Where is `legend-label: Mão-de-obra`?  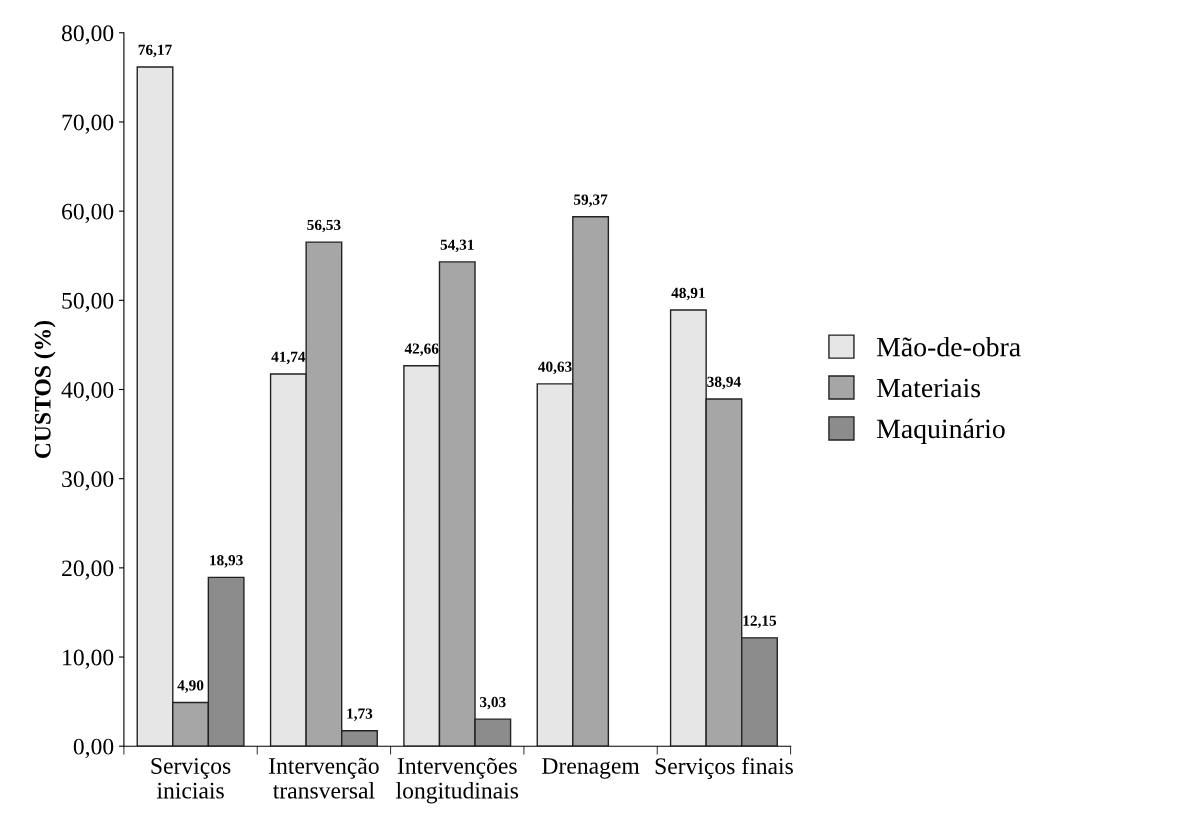
legend-label: Mão-de-obra is located at coordinates (948, 346).